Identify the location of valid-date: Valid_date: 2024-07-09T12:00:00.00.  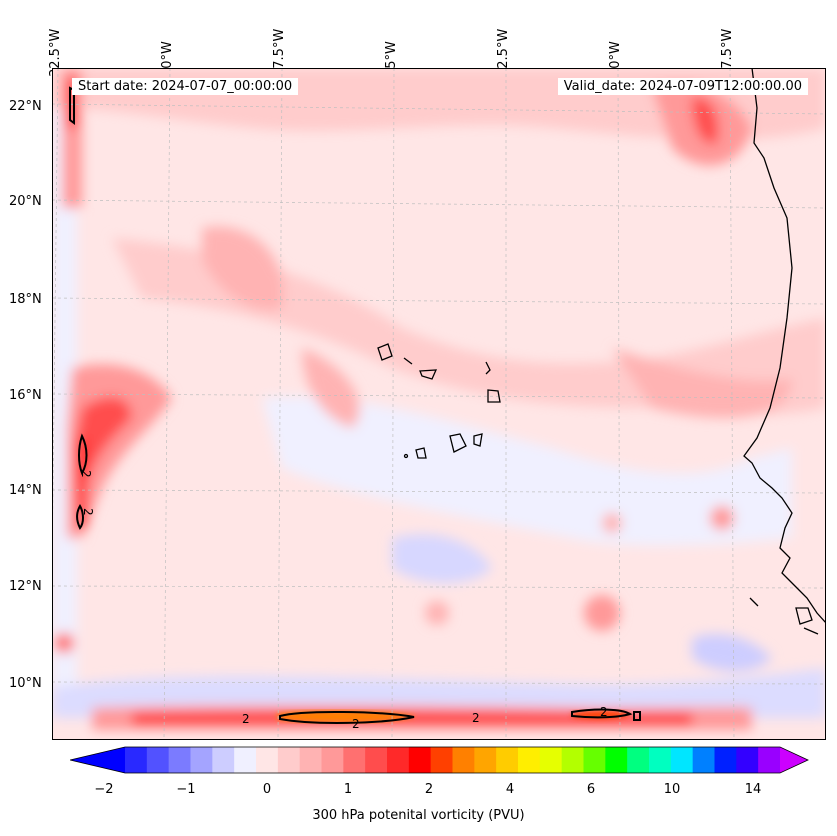
(682, 86).